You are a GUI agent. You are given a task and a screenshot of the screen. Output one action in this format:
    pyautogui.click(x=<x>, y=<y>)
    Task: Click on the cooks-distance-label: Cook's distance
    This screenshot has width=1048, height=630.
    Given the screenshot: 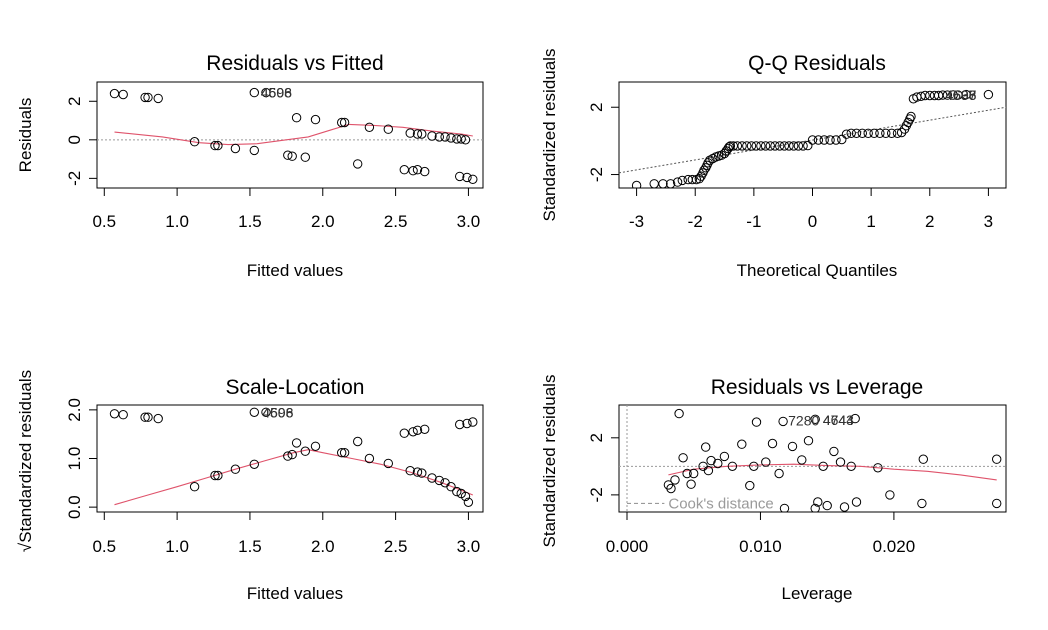 What is the action you would take?
    pyautogui.click(x=720, y=503)
    